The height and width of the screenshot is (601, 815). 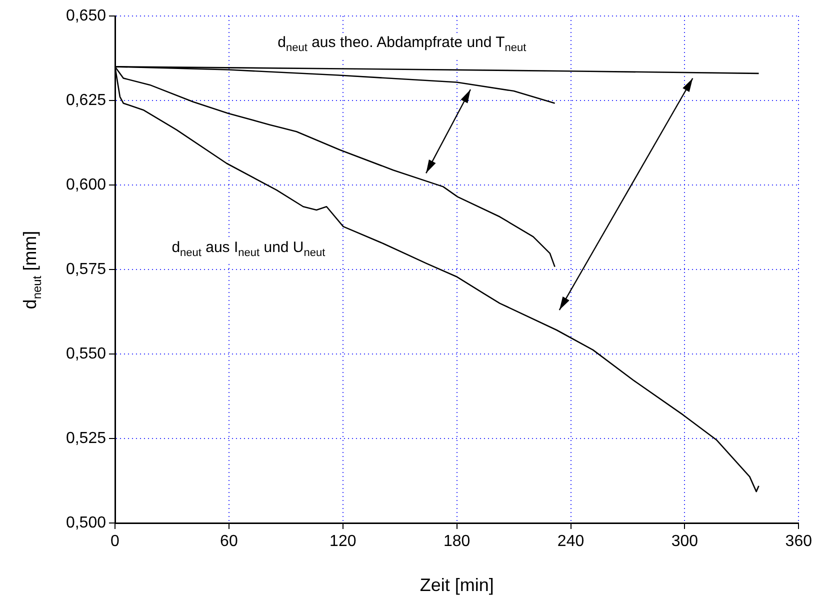 What do you see at coordinates (86, 438) in the screenshot?
I see `y-tick-label: 0,525` at bounding box center [86, 438].